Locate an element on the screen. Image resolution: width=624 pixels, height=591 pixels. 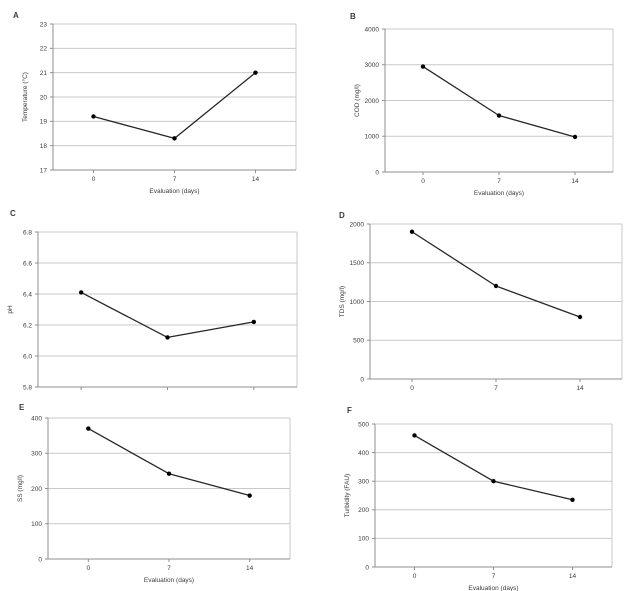
y-tick-label: 3000 is located at coordinates (372, 65).